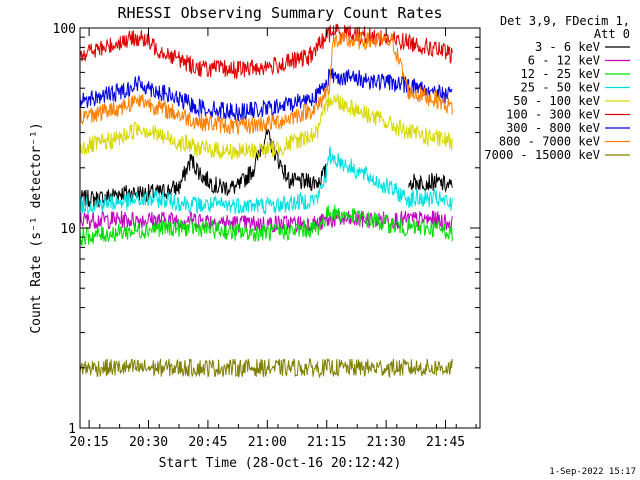 Image resolution: width=640 pixels, height=480 pixels. I want to click on legend-label: 7000 - 15000 keV, so click(542, 155).